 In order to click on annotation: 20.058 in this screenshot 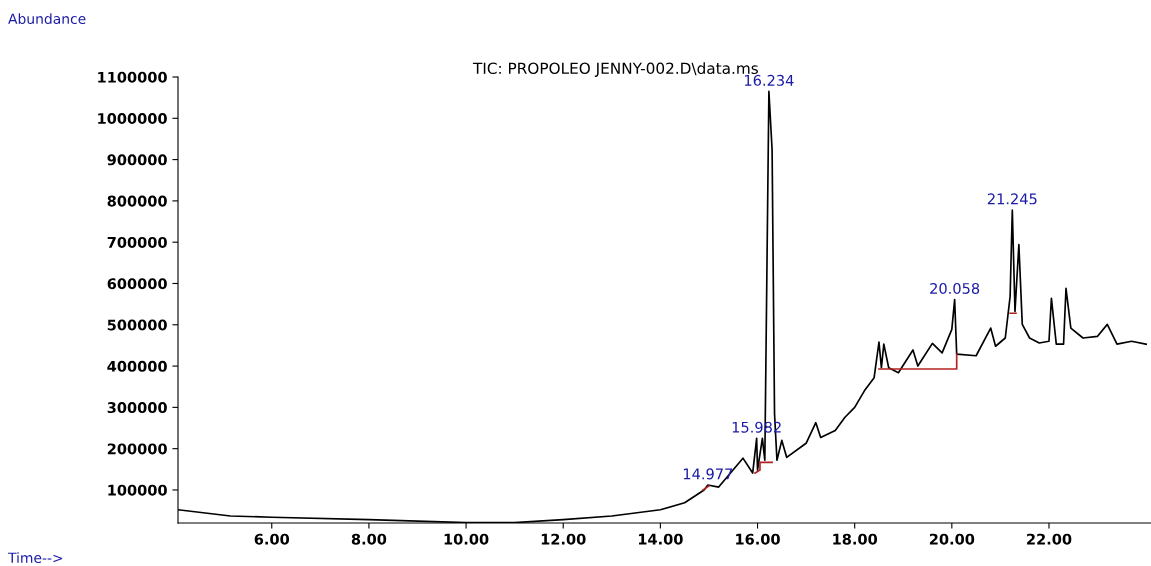, I will do `click(955, 288)`.